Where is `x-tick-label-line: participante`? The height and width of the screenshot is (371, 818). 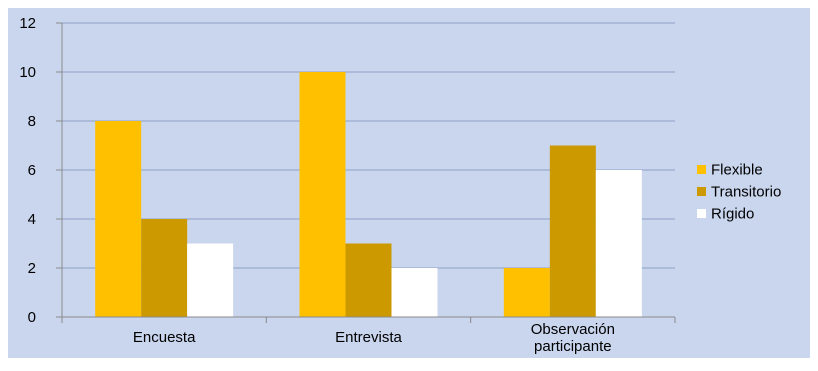
x-tick-label-line: participante is located at coordinates (573, 346).